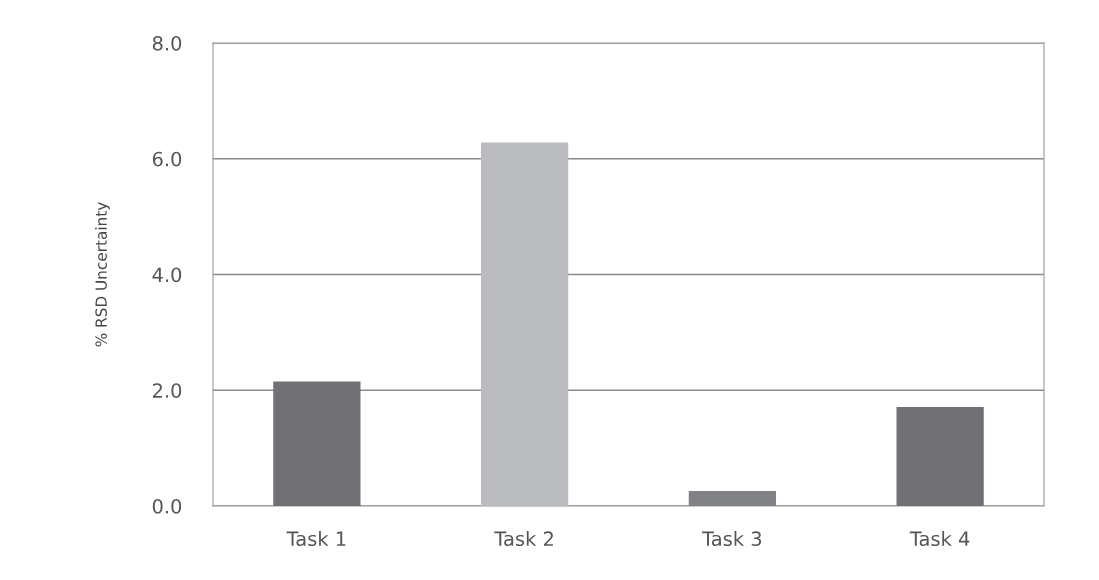 The width and height of the screenshot is (1099, 580). Describe the element at coordinates (939, 539) in the screenshot. I see `x-tick-label: Task 4` at that location.